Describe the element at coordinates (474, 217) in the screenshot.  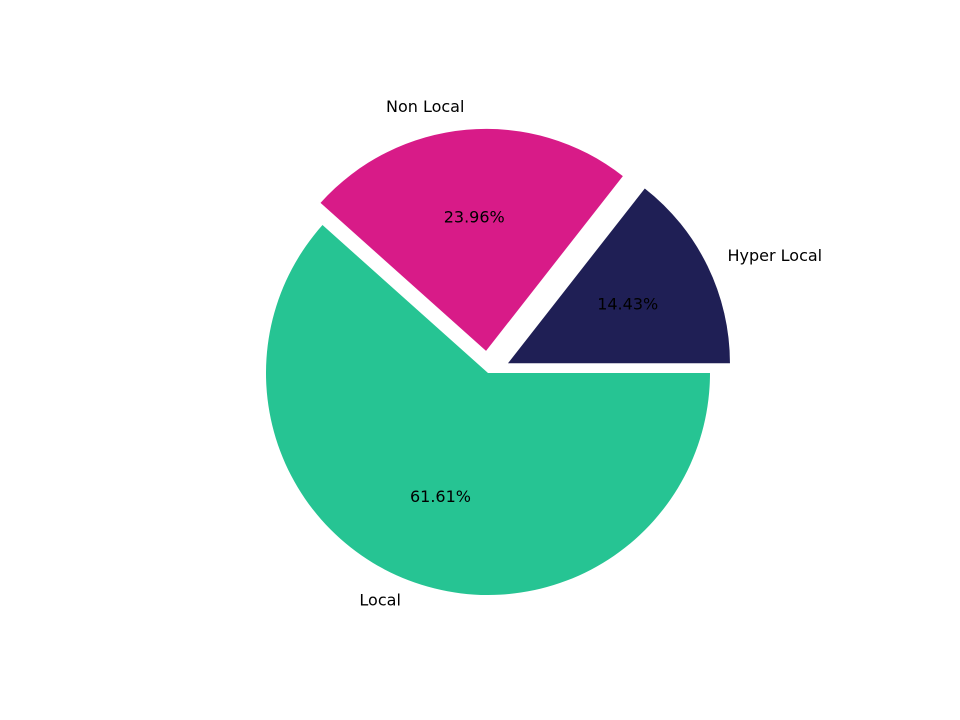
I see `percent-label: 23.96%` at that location.